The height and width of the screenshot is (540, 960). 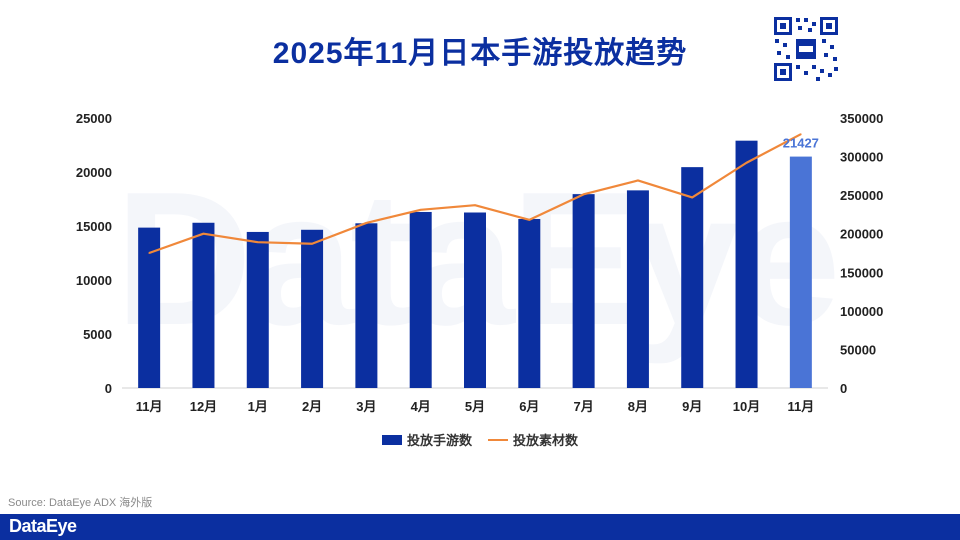 What do you see at coordinates (480, 527) in the screenshot?
I see `footer-bar: DataEye` at bounding box center [480, 527].